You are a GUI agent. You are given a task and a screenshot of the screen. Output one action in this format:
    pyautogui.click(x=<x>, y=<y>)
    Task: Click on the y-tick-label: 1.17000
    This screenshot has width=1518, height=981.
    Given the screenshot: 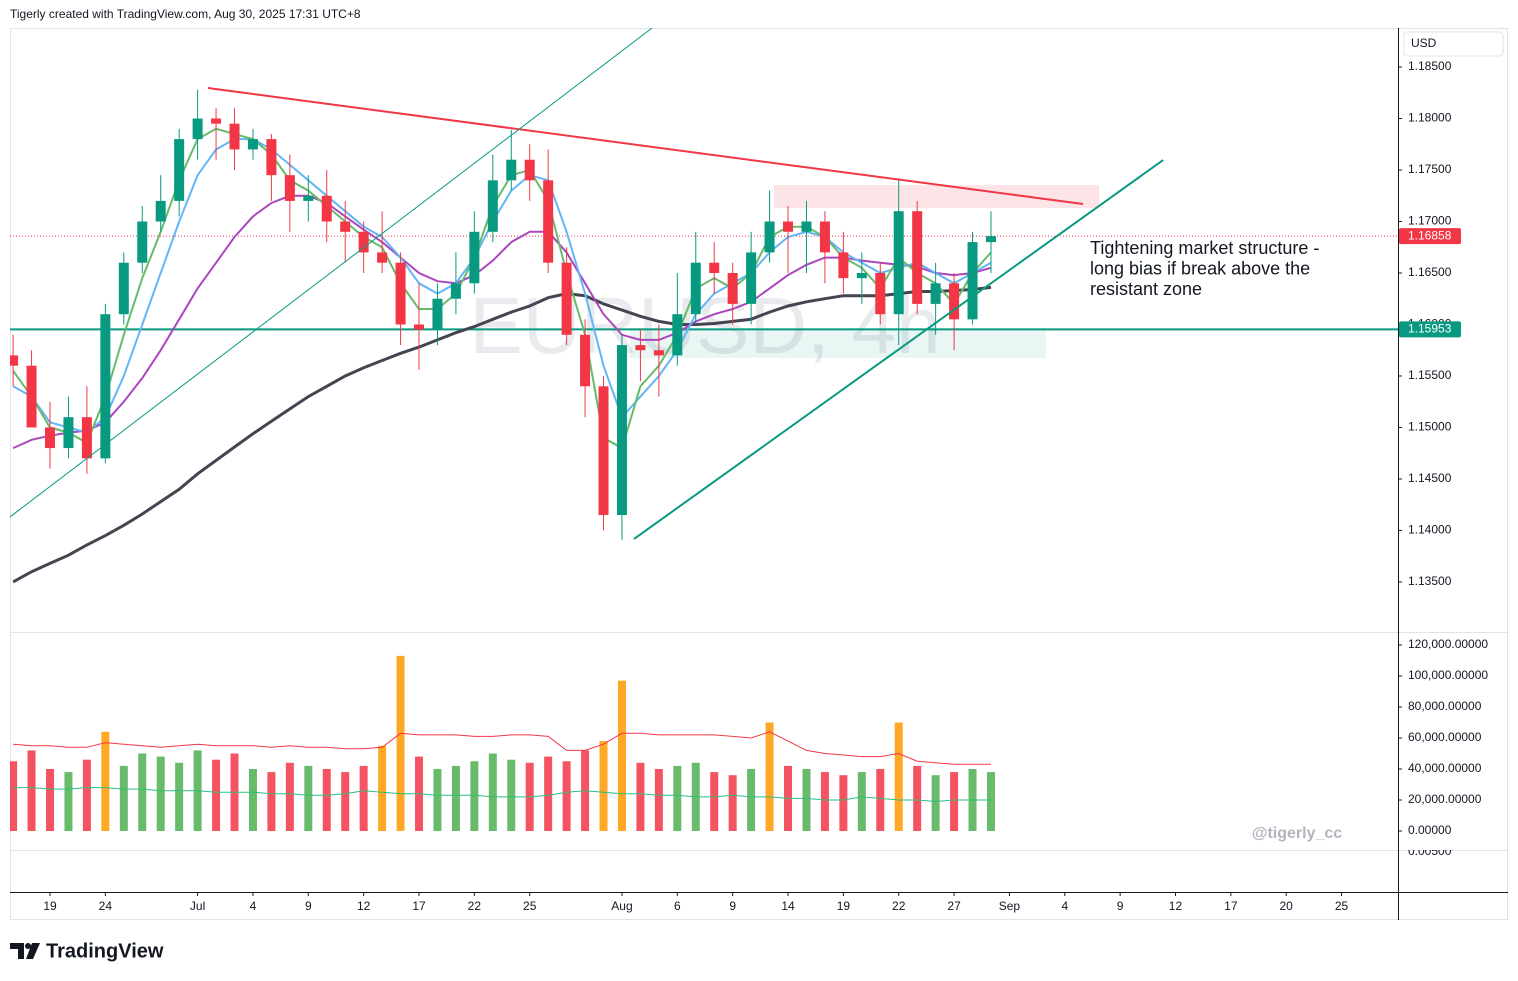 What is the action you would take?
    pyautogui.click(x=1430, y=221)
    